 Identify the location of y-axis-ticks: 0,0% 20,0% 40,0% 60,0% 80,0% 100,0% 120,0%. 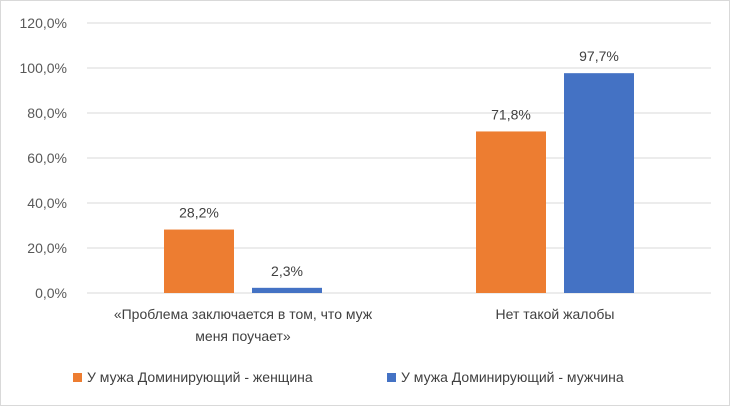
(43, 158).